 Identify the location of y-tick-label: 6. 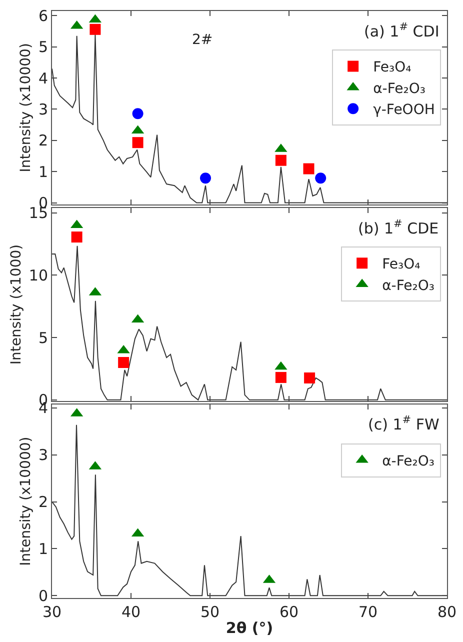
(43, 15).